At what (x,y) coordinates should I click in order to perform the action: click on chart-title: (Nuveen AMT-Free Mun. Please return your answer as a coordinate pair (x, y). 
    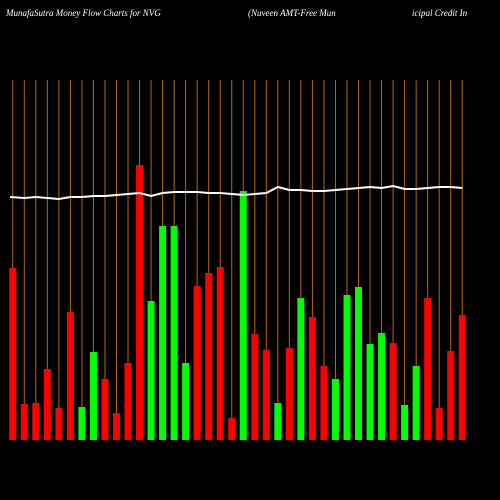
    Looking at the image, I should click on (292, 13).